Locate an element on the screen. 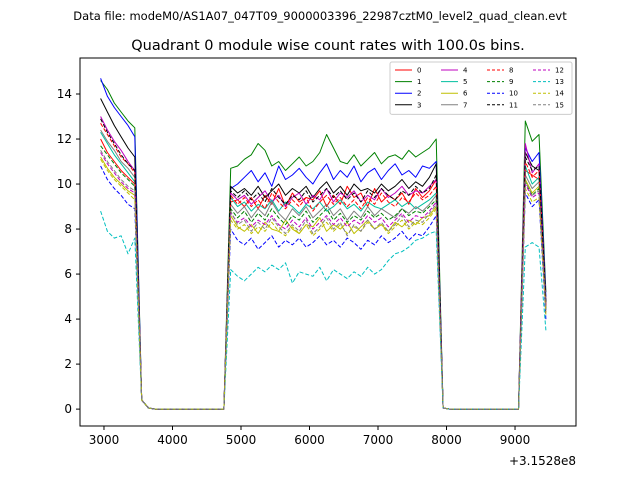  y-tick-label: 6 is located at coordinates (68, 274).